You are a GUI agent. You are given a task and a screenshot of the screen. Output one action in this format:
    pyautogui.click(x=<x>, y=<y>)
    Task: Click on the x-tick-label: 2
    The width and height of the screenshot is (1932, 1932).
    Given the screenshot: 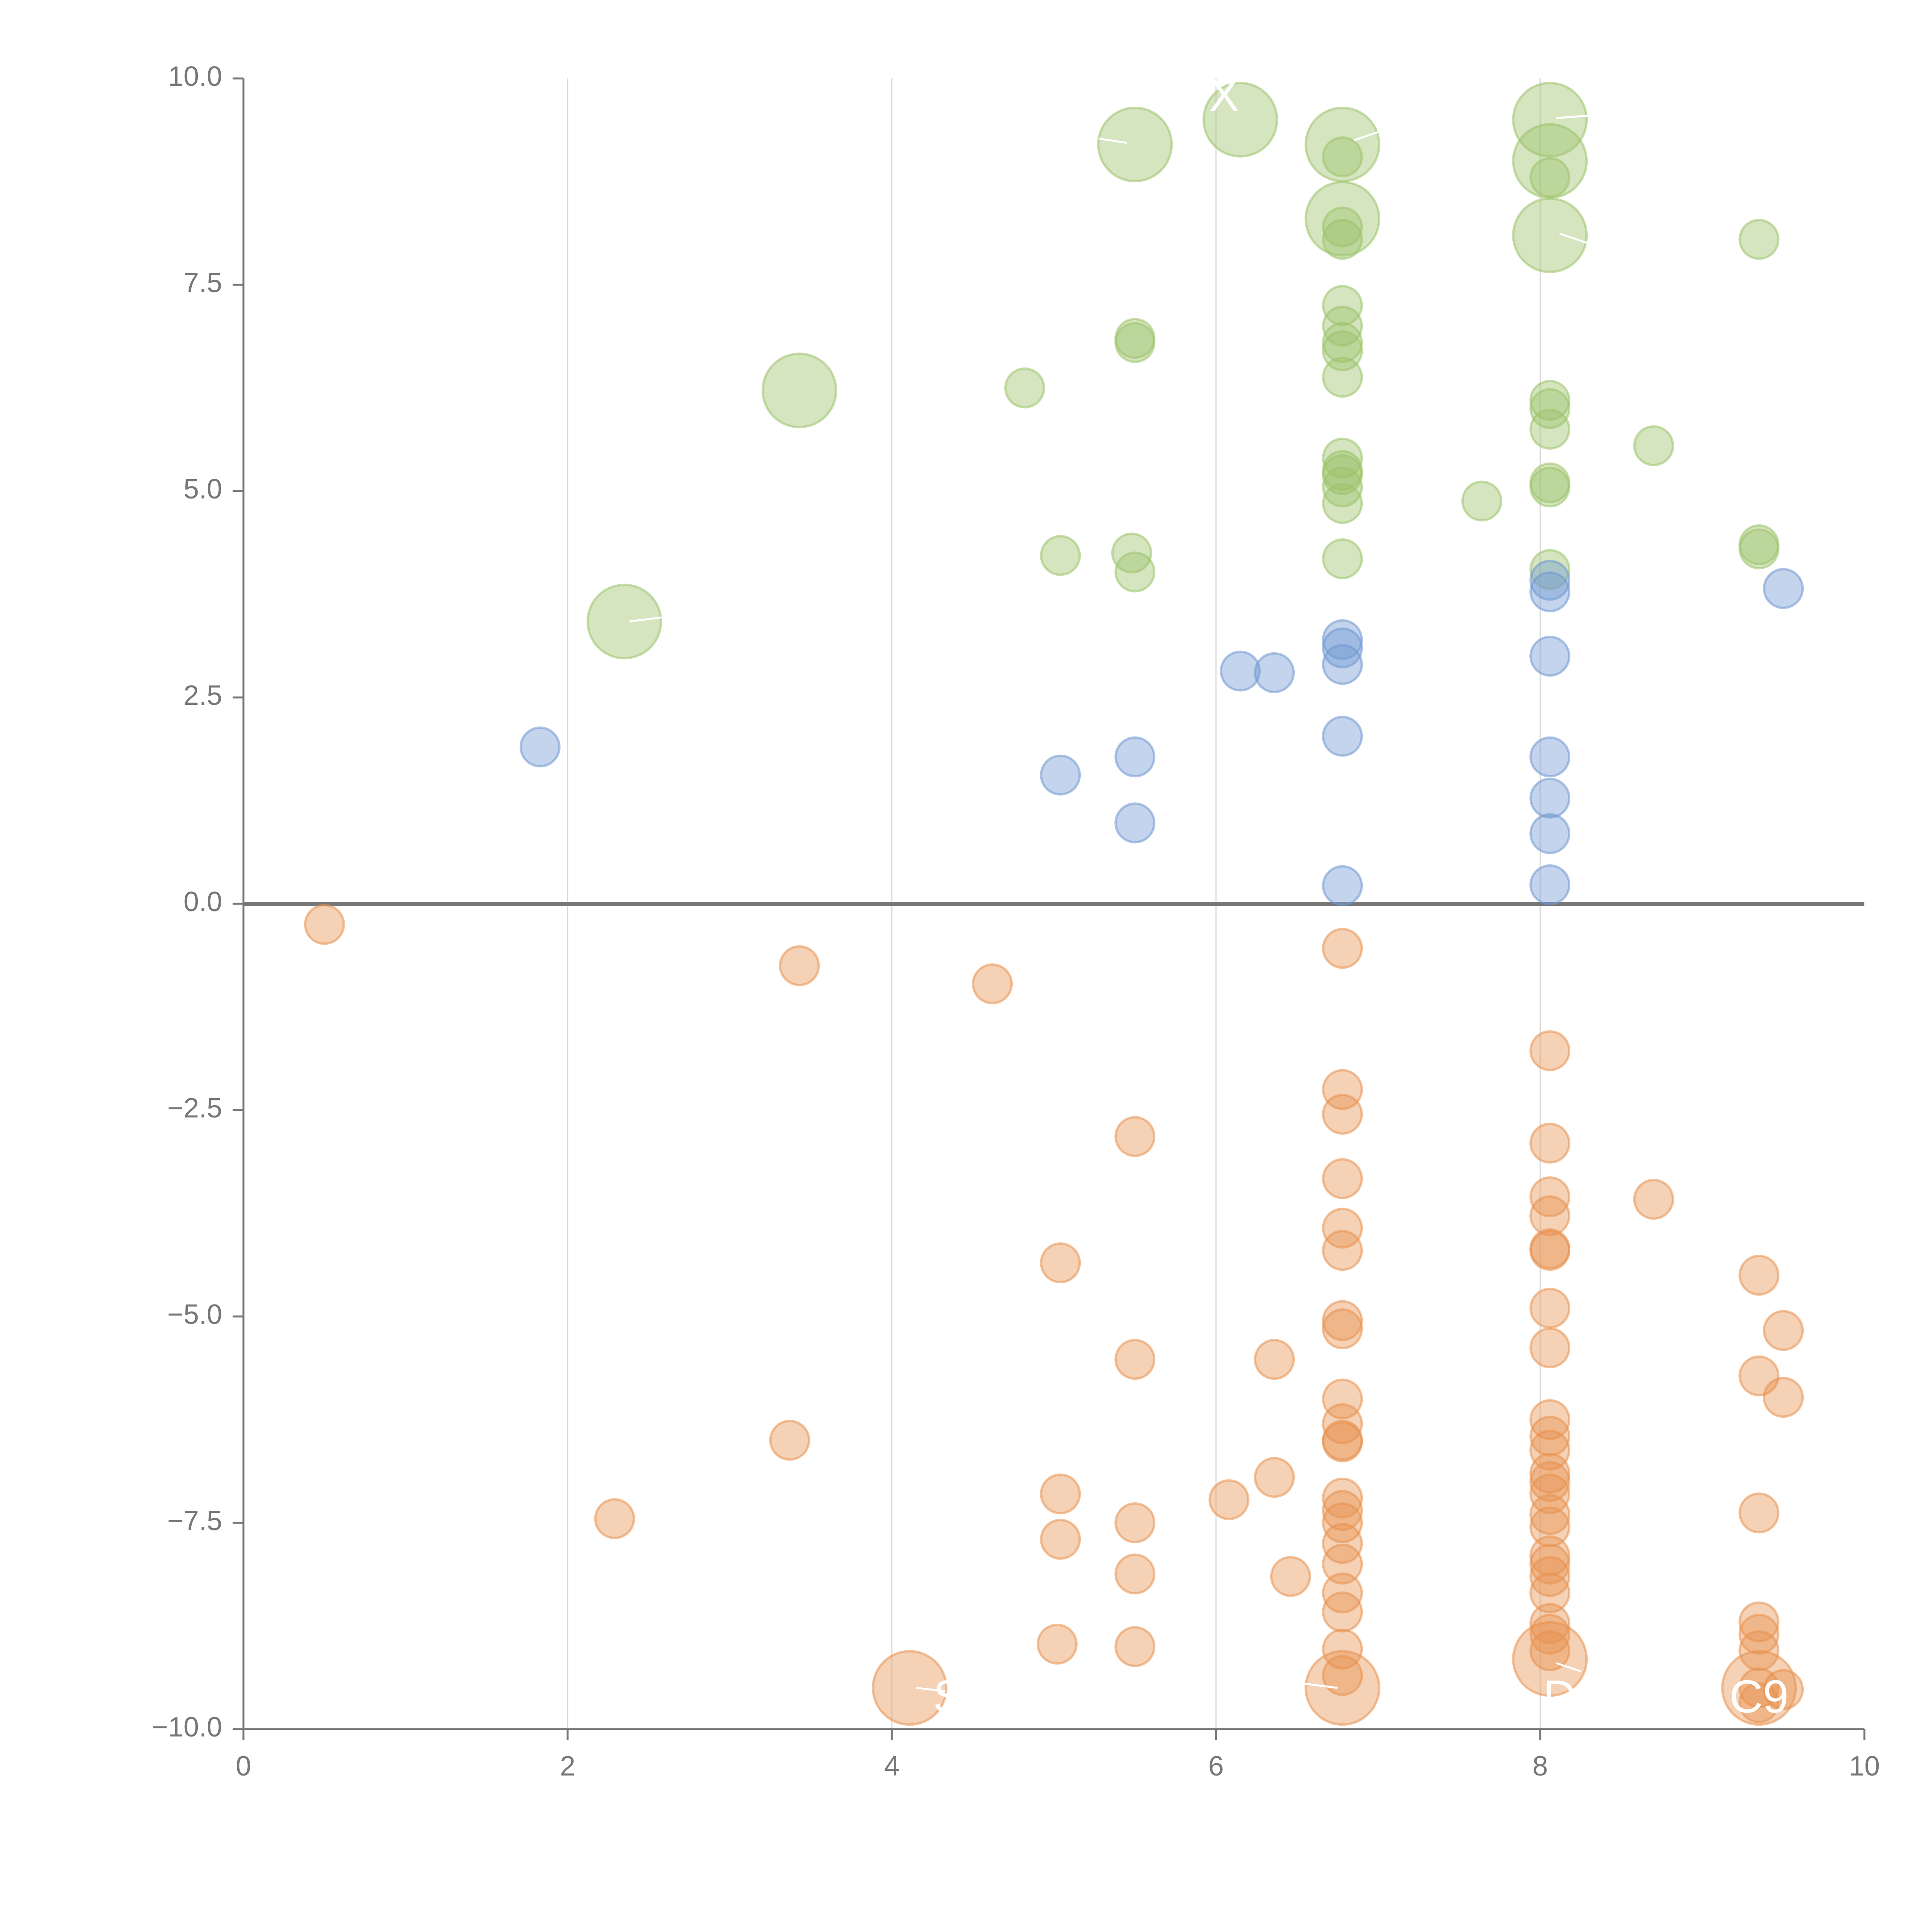 What is the action you would take?
    pyautogui.click(x=567, y=1767)
    